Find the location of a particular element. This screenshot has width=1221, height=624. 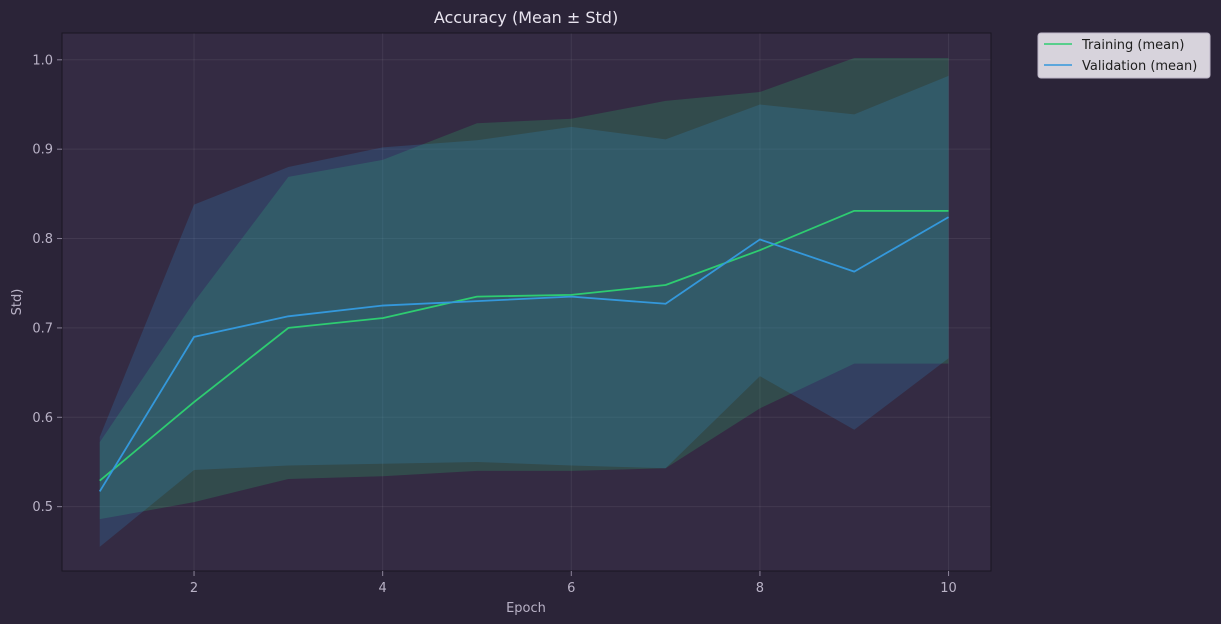

y-tick-label: 0.5 is located at coordinates (42, 507).